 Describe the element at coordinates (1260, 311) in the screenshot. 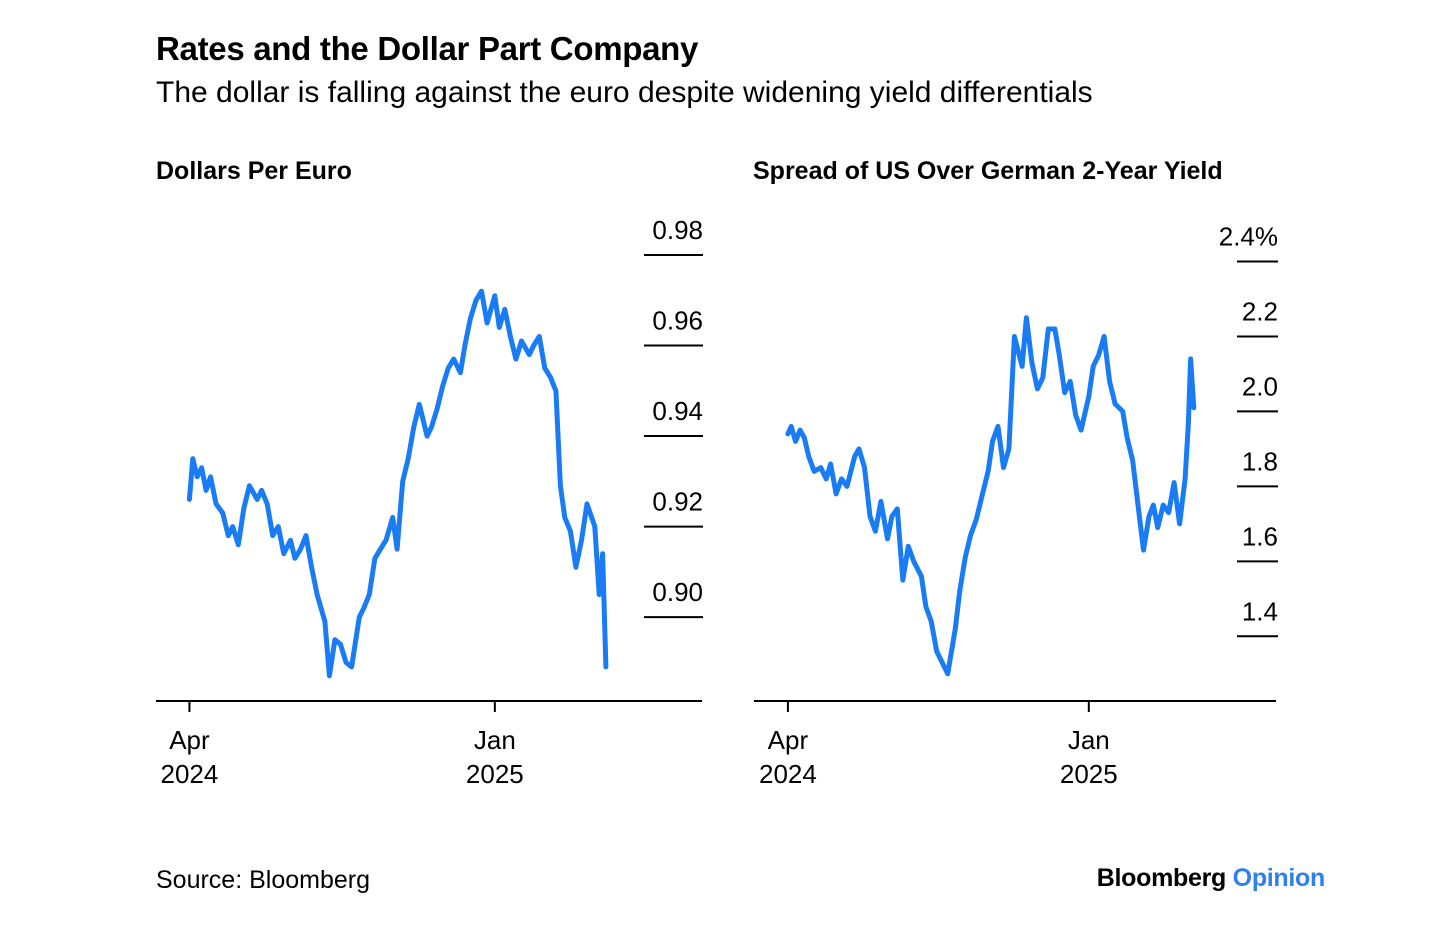

I see `y-tick-label: 2.2` at that location.